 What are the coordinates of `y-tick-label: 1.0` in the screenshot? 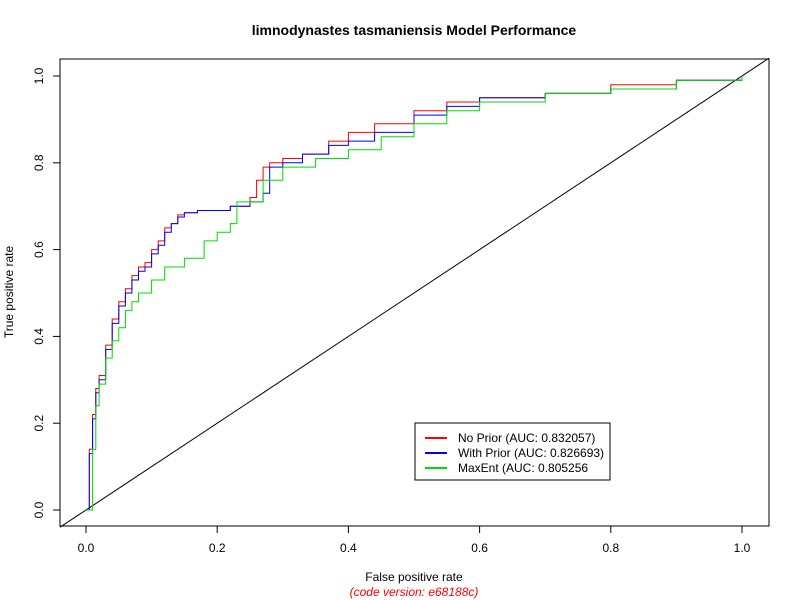 It's located at (39, 75).